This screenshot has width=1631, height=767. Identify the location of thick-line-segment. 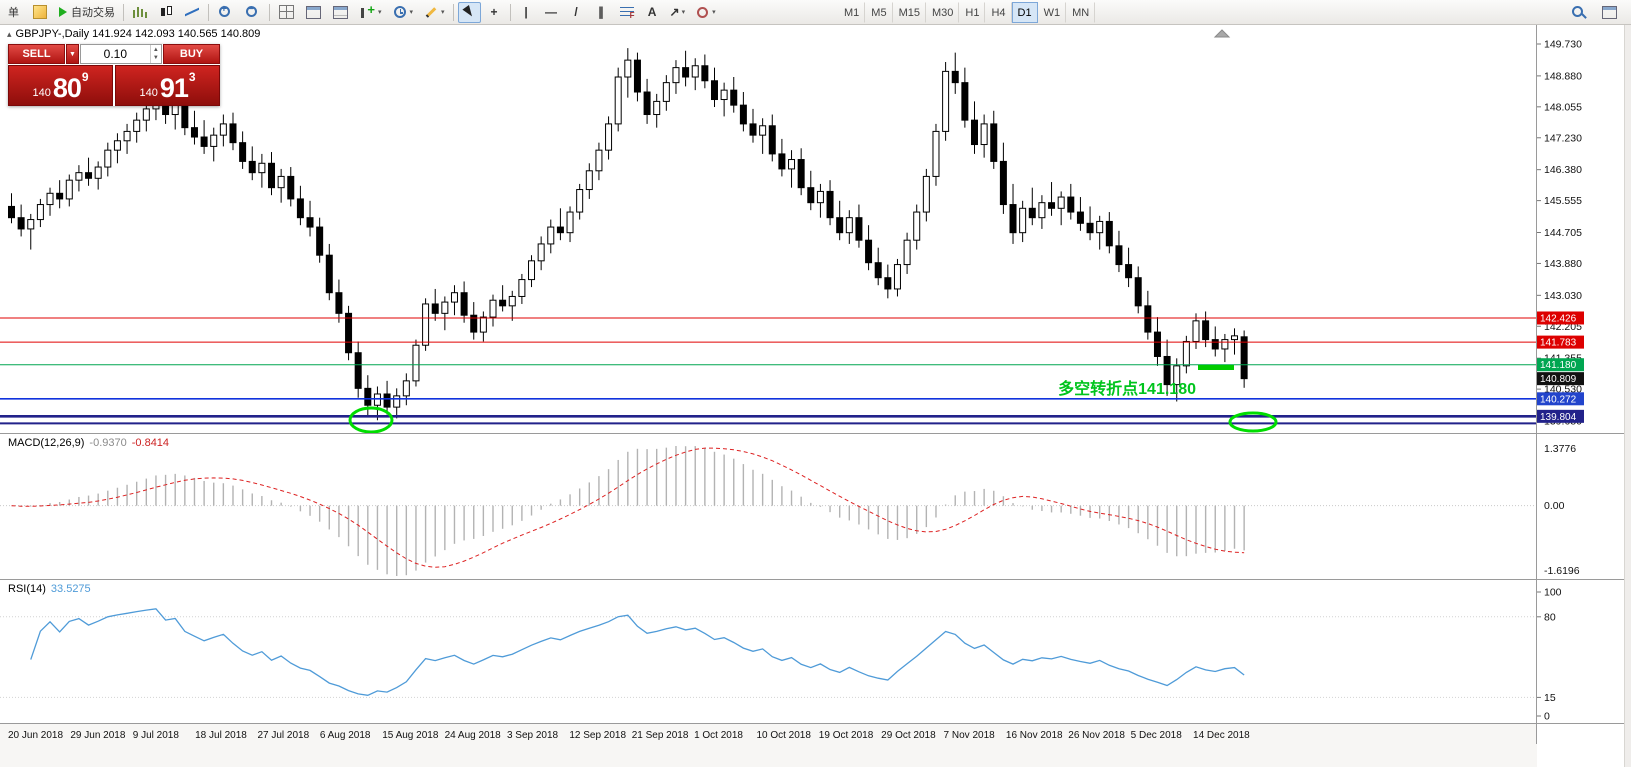
(1216, 367).